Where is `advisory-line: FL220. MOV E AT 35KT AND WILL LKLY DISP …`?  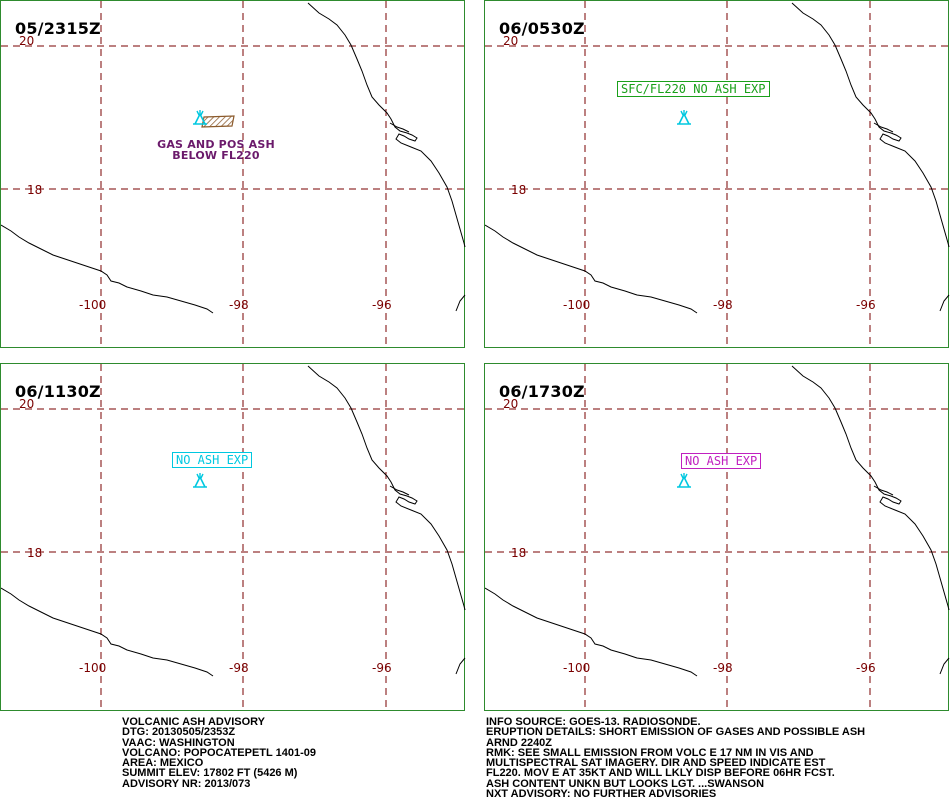 advisory-line: FL220. MOV E AT 35KT AND WILL LKLY DISP … is located at coordinates (660, 773).